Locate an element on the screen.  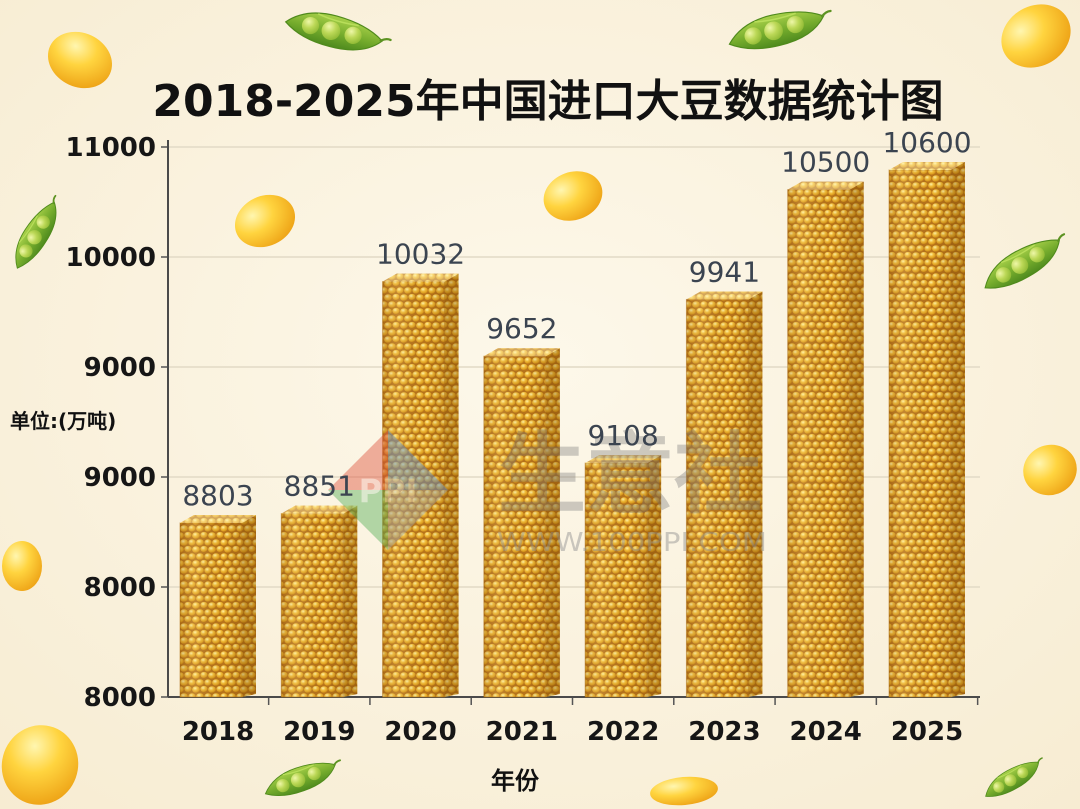
chart-title: 2018-2025年中国进口大豆数据统计图 is located at coordinates (547, 101).